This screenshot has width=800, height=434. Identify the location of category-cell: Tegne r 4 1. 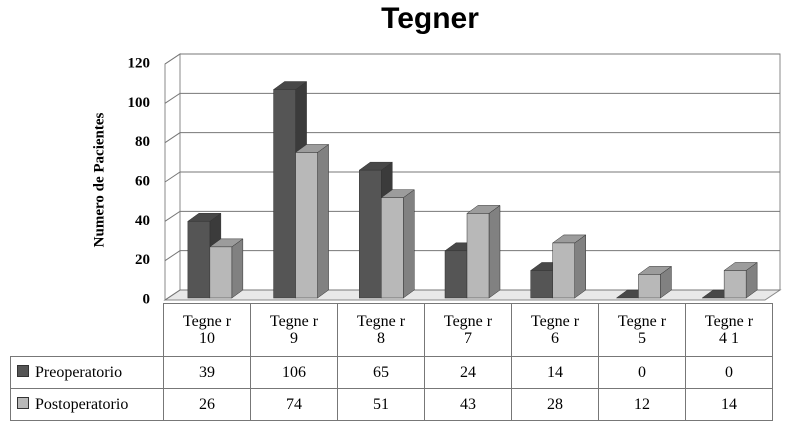
(729, 330).